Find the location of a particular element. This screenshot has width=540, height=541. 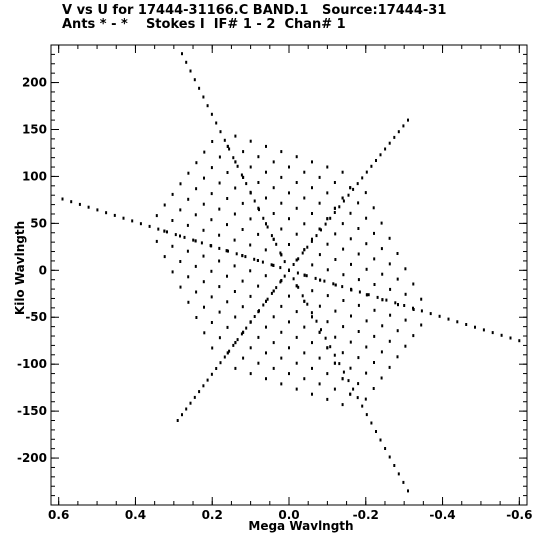

chart-subtitle: Ants * - * Stokes I IF# 1 - 2 Chan# 1 is located at coordinates (204, 24).